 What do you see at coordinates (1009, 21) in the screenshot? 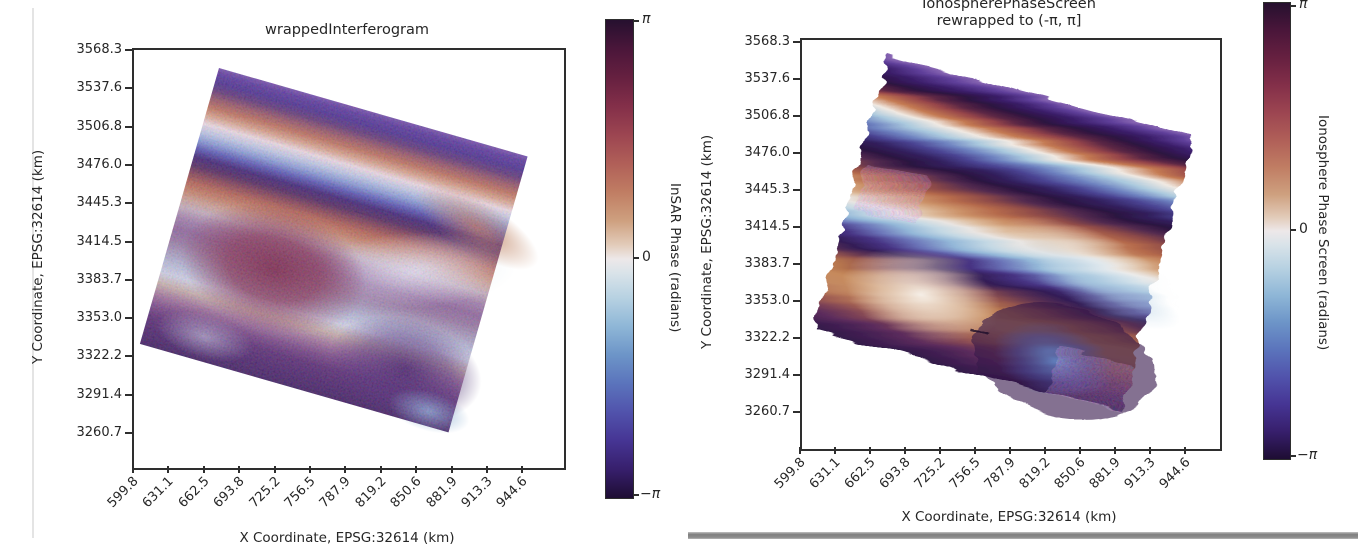
I see `right-plot-title-line2: rewrapped to (-π, π]` at bounding box center [1009, 21].